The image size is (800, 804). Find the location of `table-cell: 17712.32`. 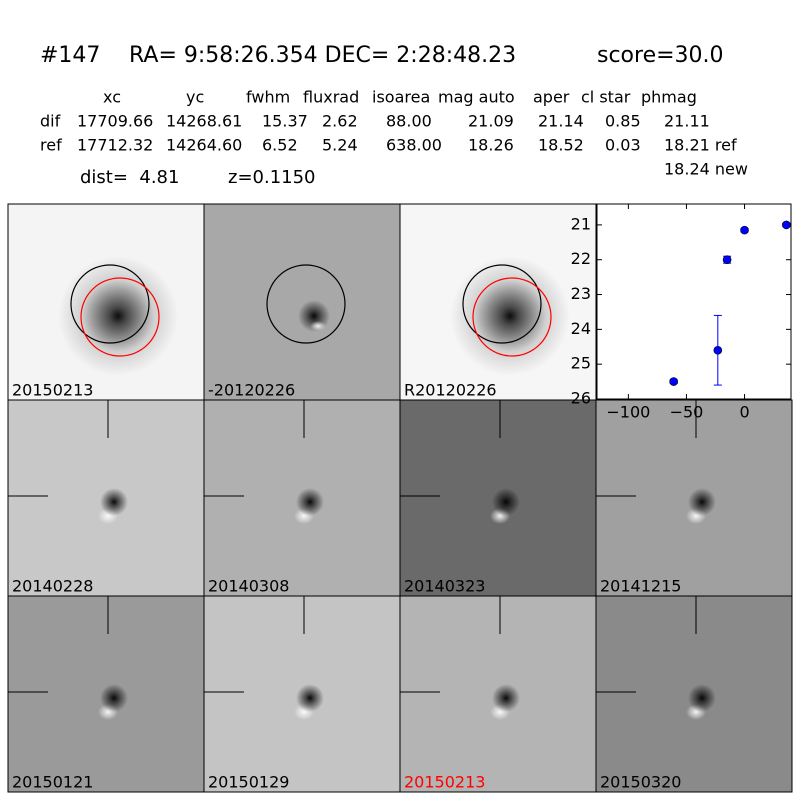

table-cell: 17712.32 is located at coordinates (115, 145).